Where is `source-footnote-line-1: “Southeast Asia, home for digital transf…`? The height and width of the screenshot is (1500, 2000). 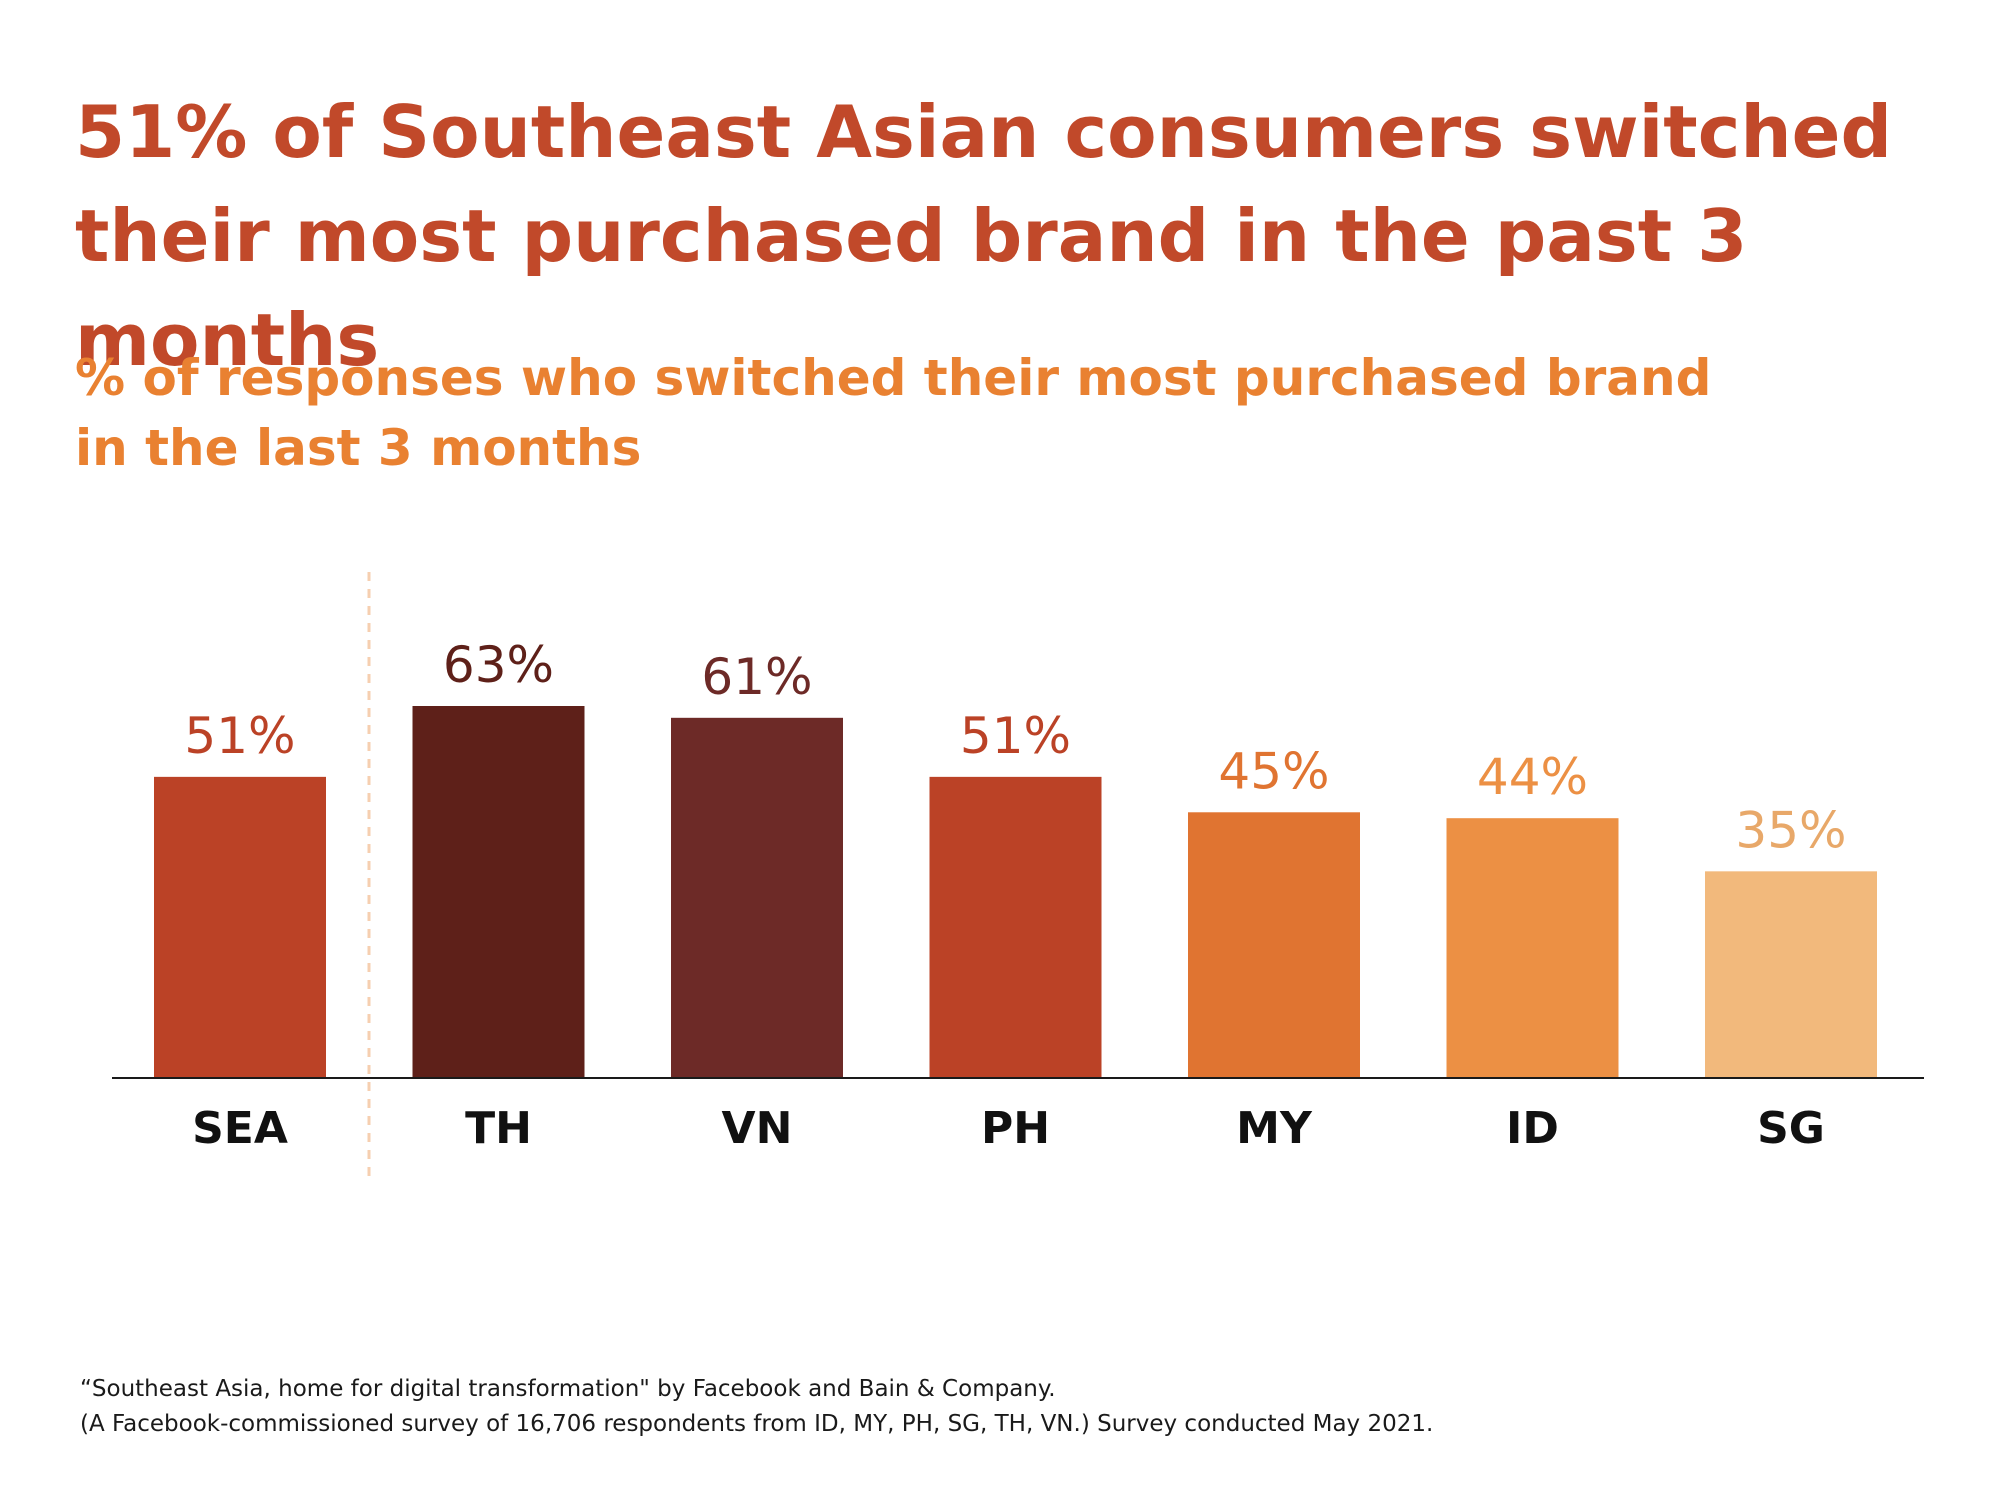
source-footnote-line-1: “Southeast Asia, home for digital transf… is located at coordinates (568, 1389).